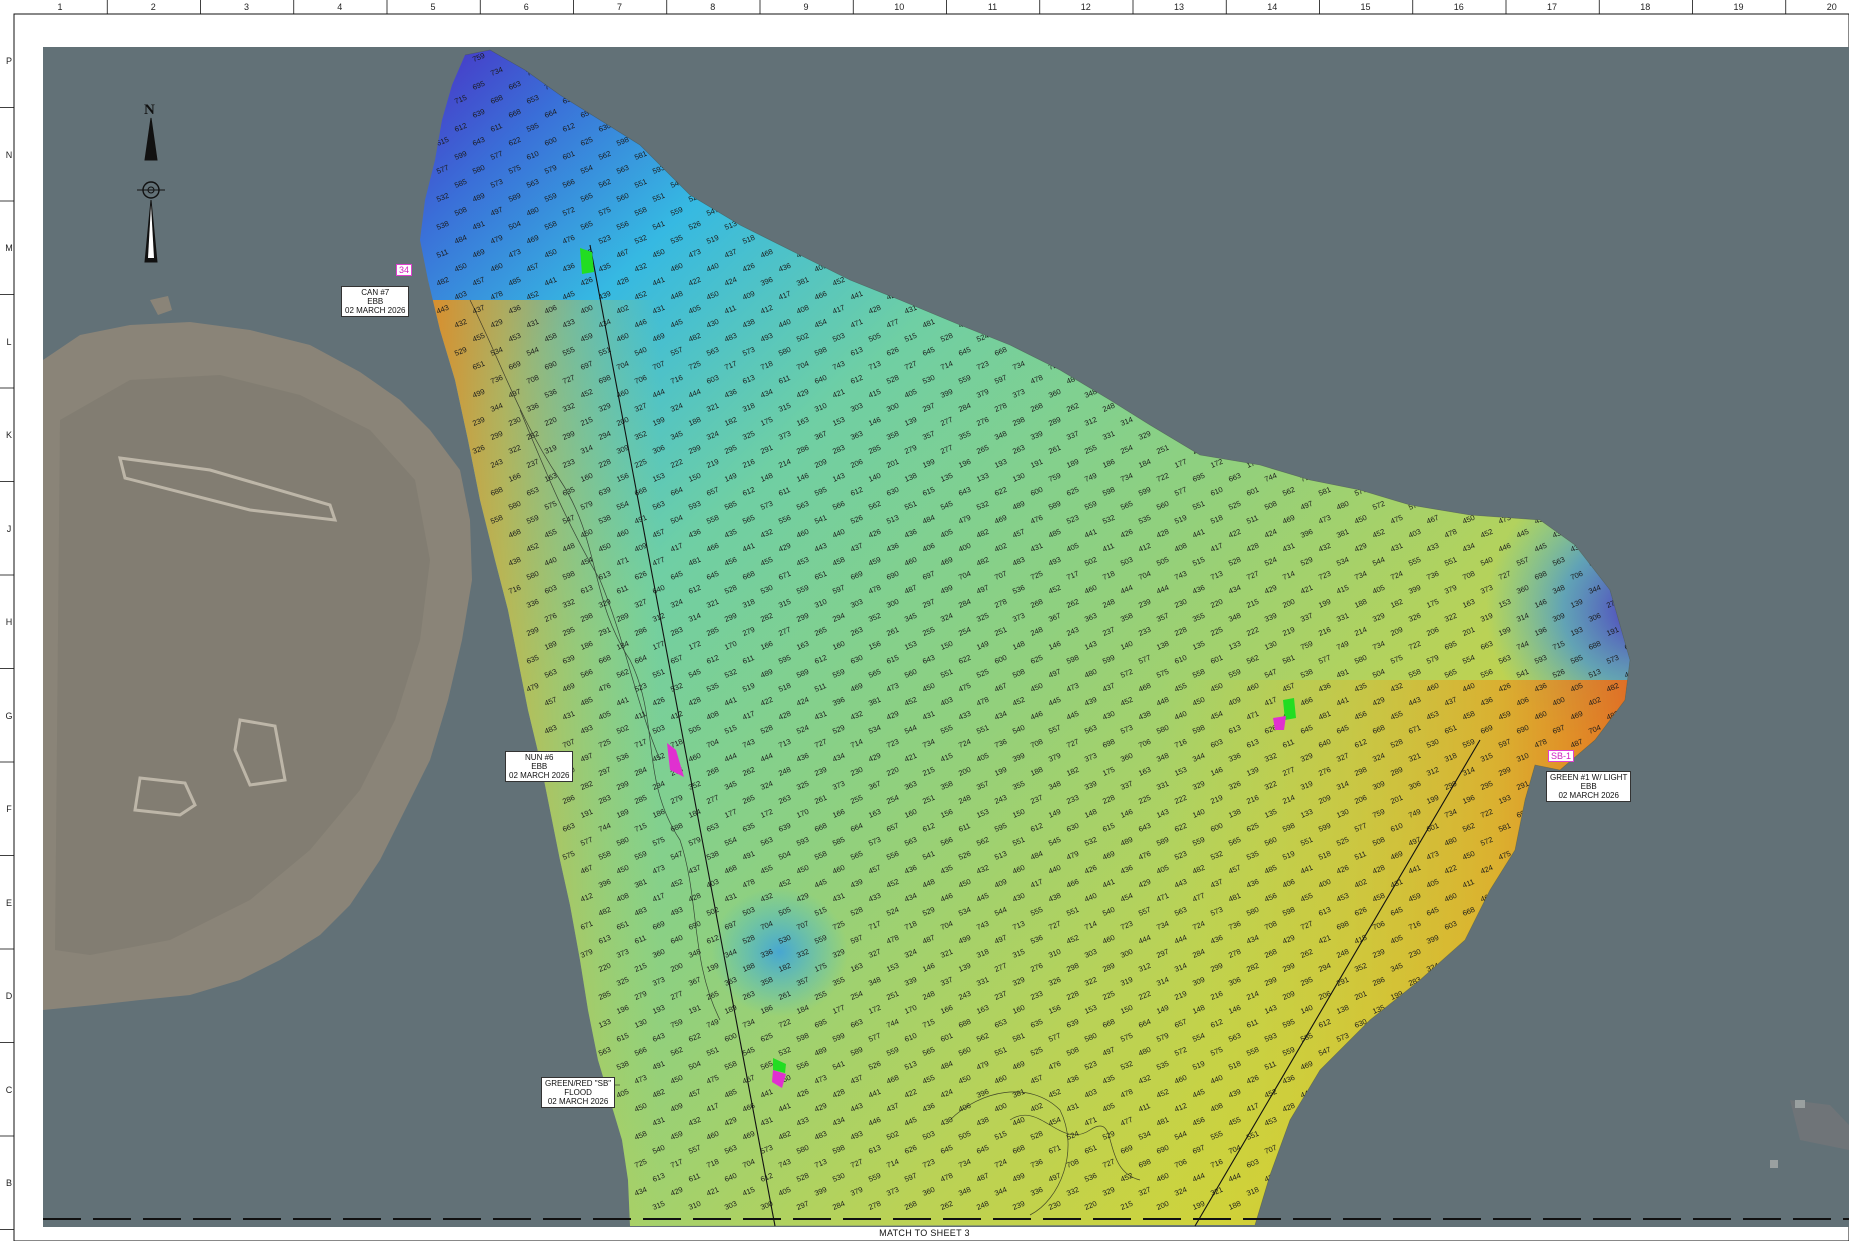 The image size is (1849, 1241). What do you see at coordinates (550, 393) in the screenshot?
I see `sounding-value: 536` at bounding box center [550, 393].